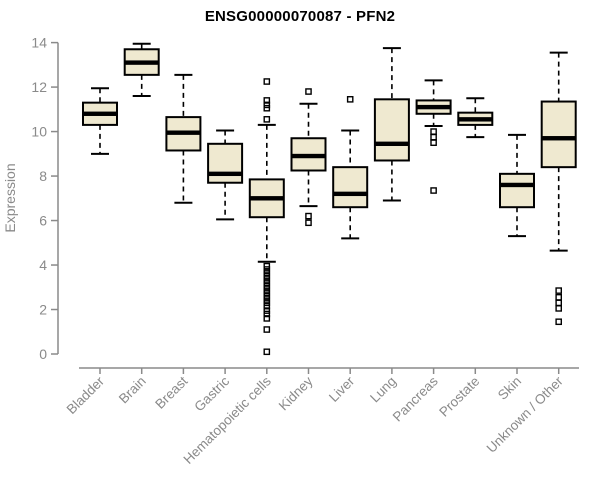 The width and height of the screenshot is (600, 500). I want to click on median-bladder, so click(100, 113).